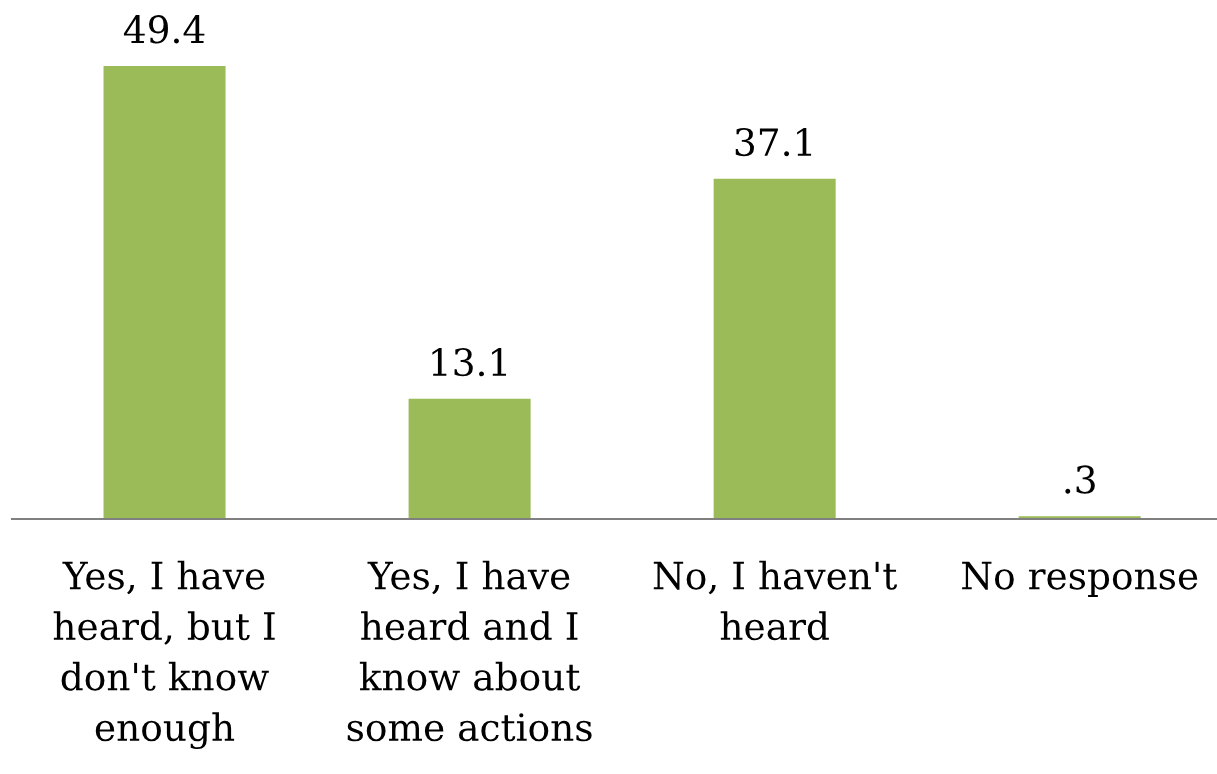 The height and width of the screenshot is (774, 1217). Describe the element at coordinates (469, 362) in the screenshot. I see `data-label: 13.1` at that location.